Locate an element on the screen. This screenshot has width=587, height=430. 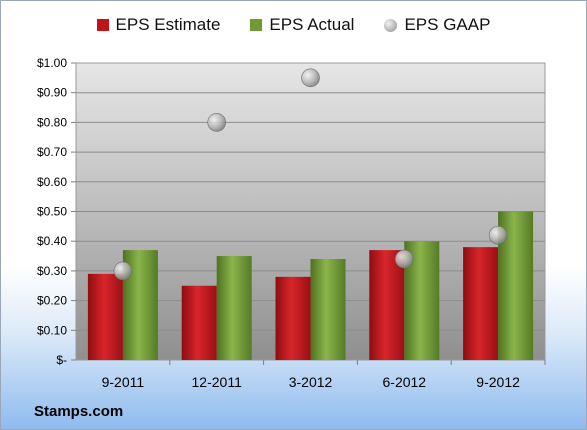
y-tick-label: $0.20 is located at coordinates (52, 301).